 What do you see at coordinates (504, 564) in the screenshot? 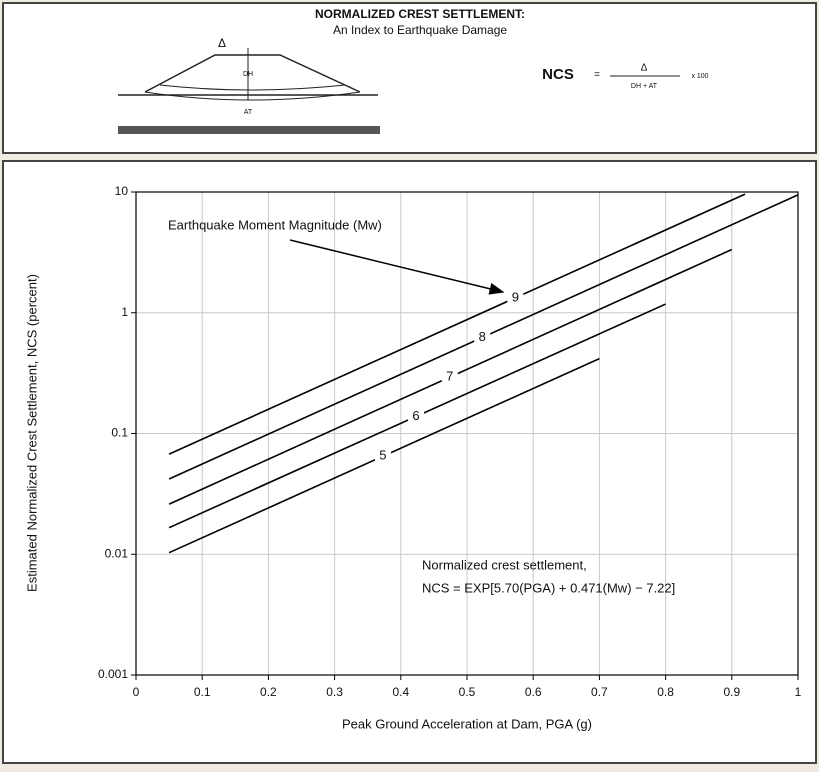
I see `formula-note: Normalized crest settlement,` at bounding box center [504, 564].